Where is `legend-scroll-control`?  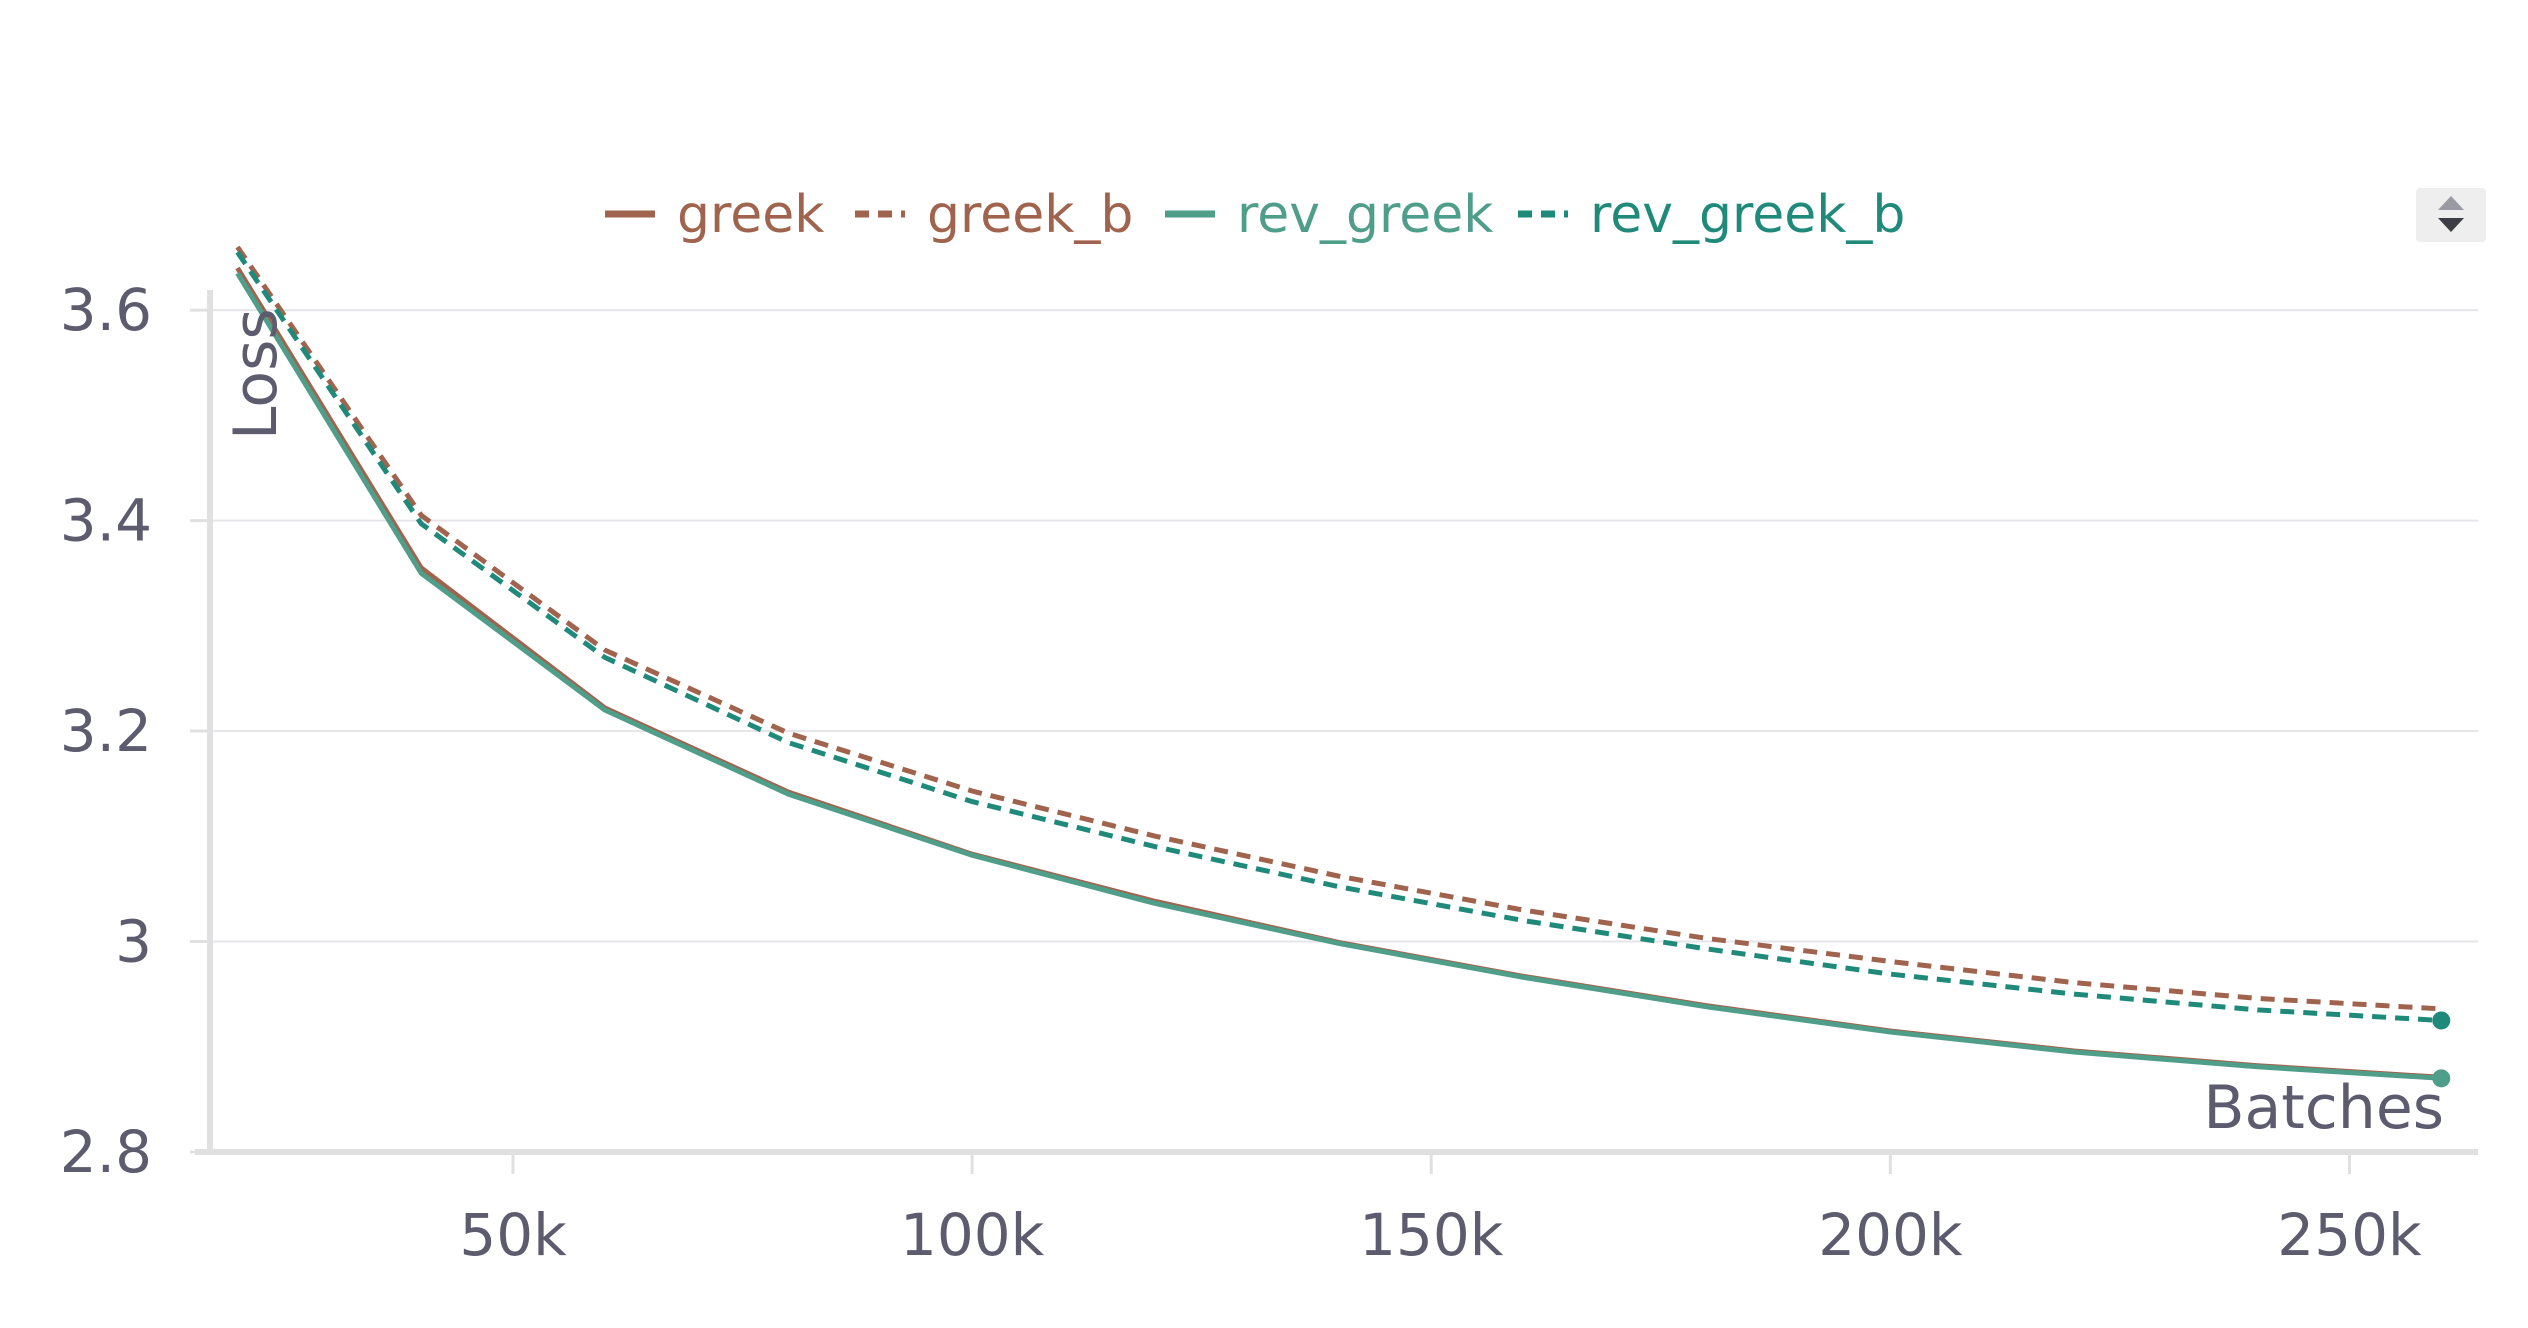 legend-scroll-control is located at coordinates (2451, 215).